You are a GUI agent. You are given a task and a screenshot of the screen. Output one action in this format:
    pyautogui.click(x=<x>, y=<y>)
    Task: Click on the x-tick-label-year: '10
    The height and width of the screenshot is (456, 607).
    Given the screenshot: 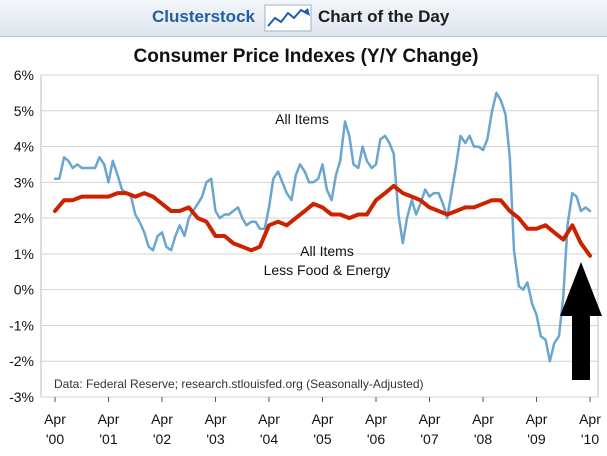 What is the action you would take?
    pyautogui.click(x=590, y=439)
    